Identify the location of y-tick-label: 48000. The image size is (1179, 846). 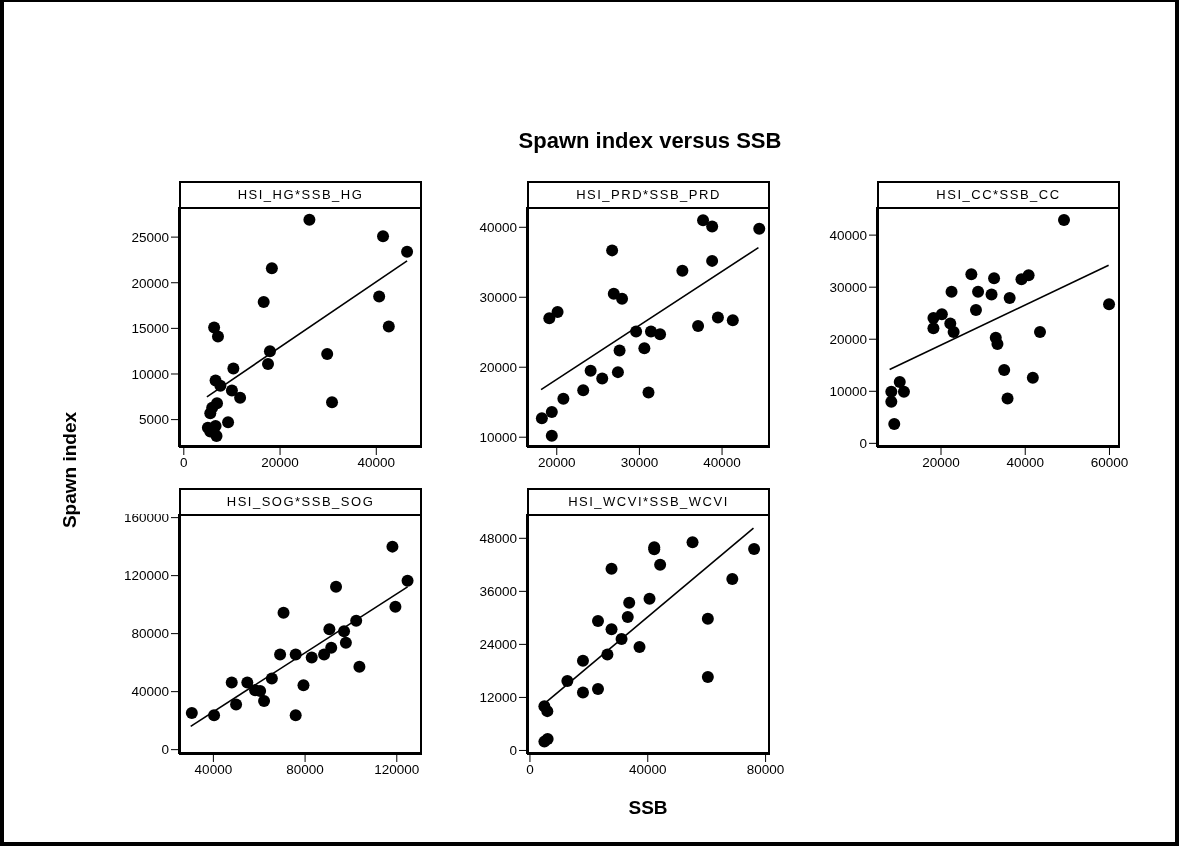
(498, 539).